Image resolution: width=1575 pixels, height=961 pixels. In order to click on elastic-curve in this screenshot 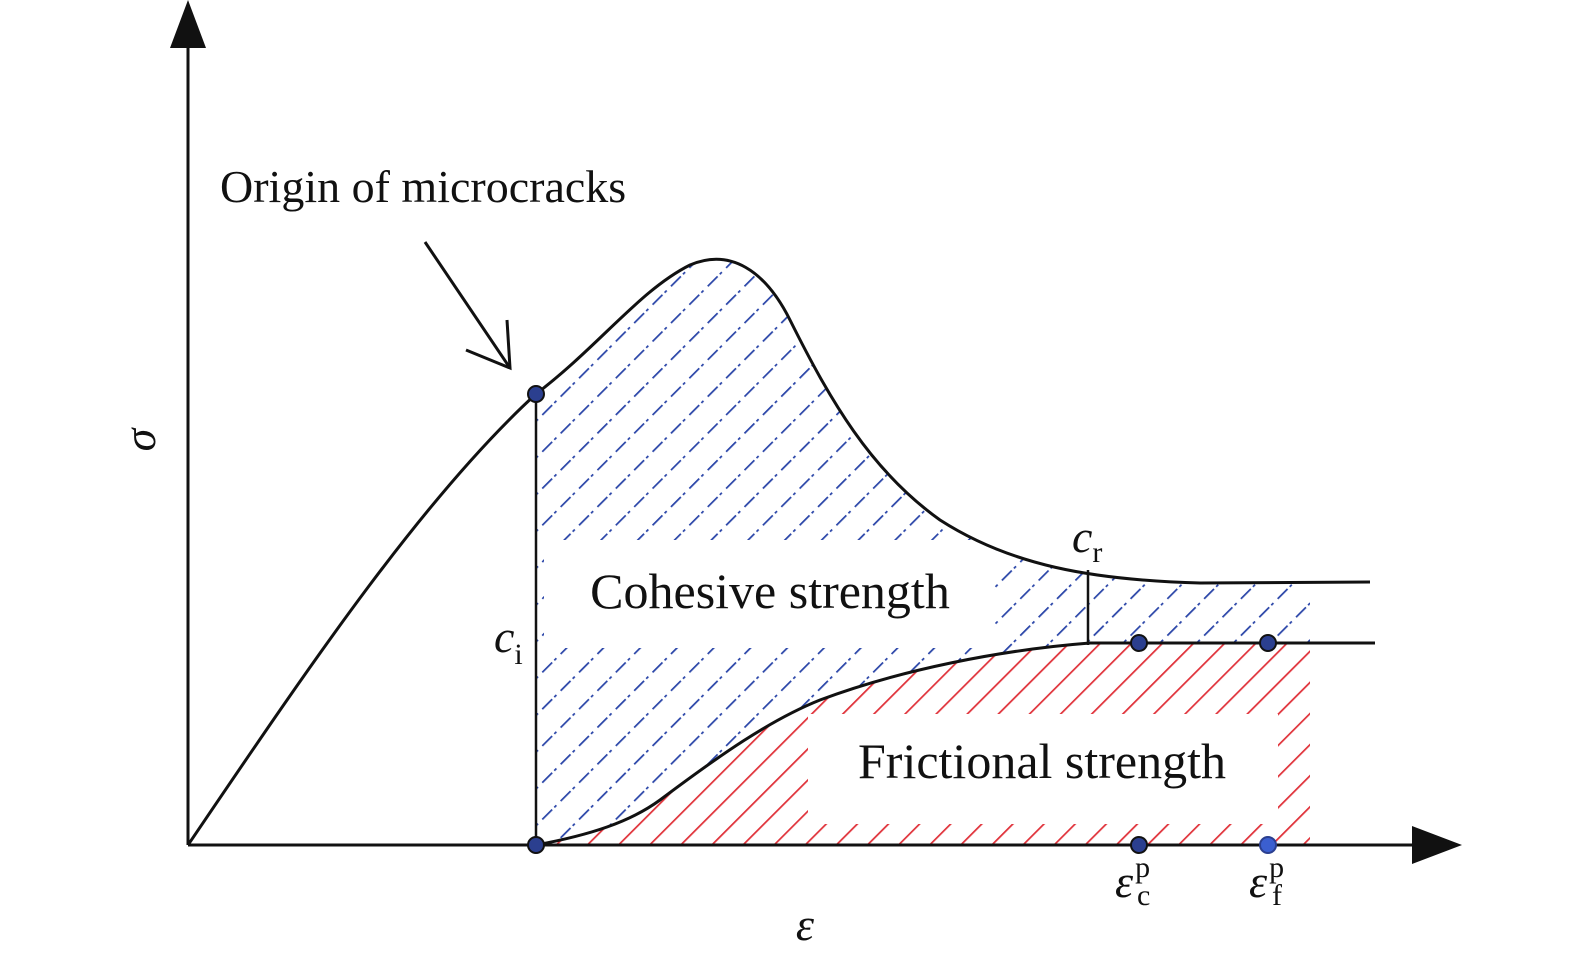, I will do `click(362, 619)`.